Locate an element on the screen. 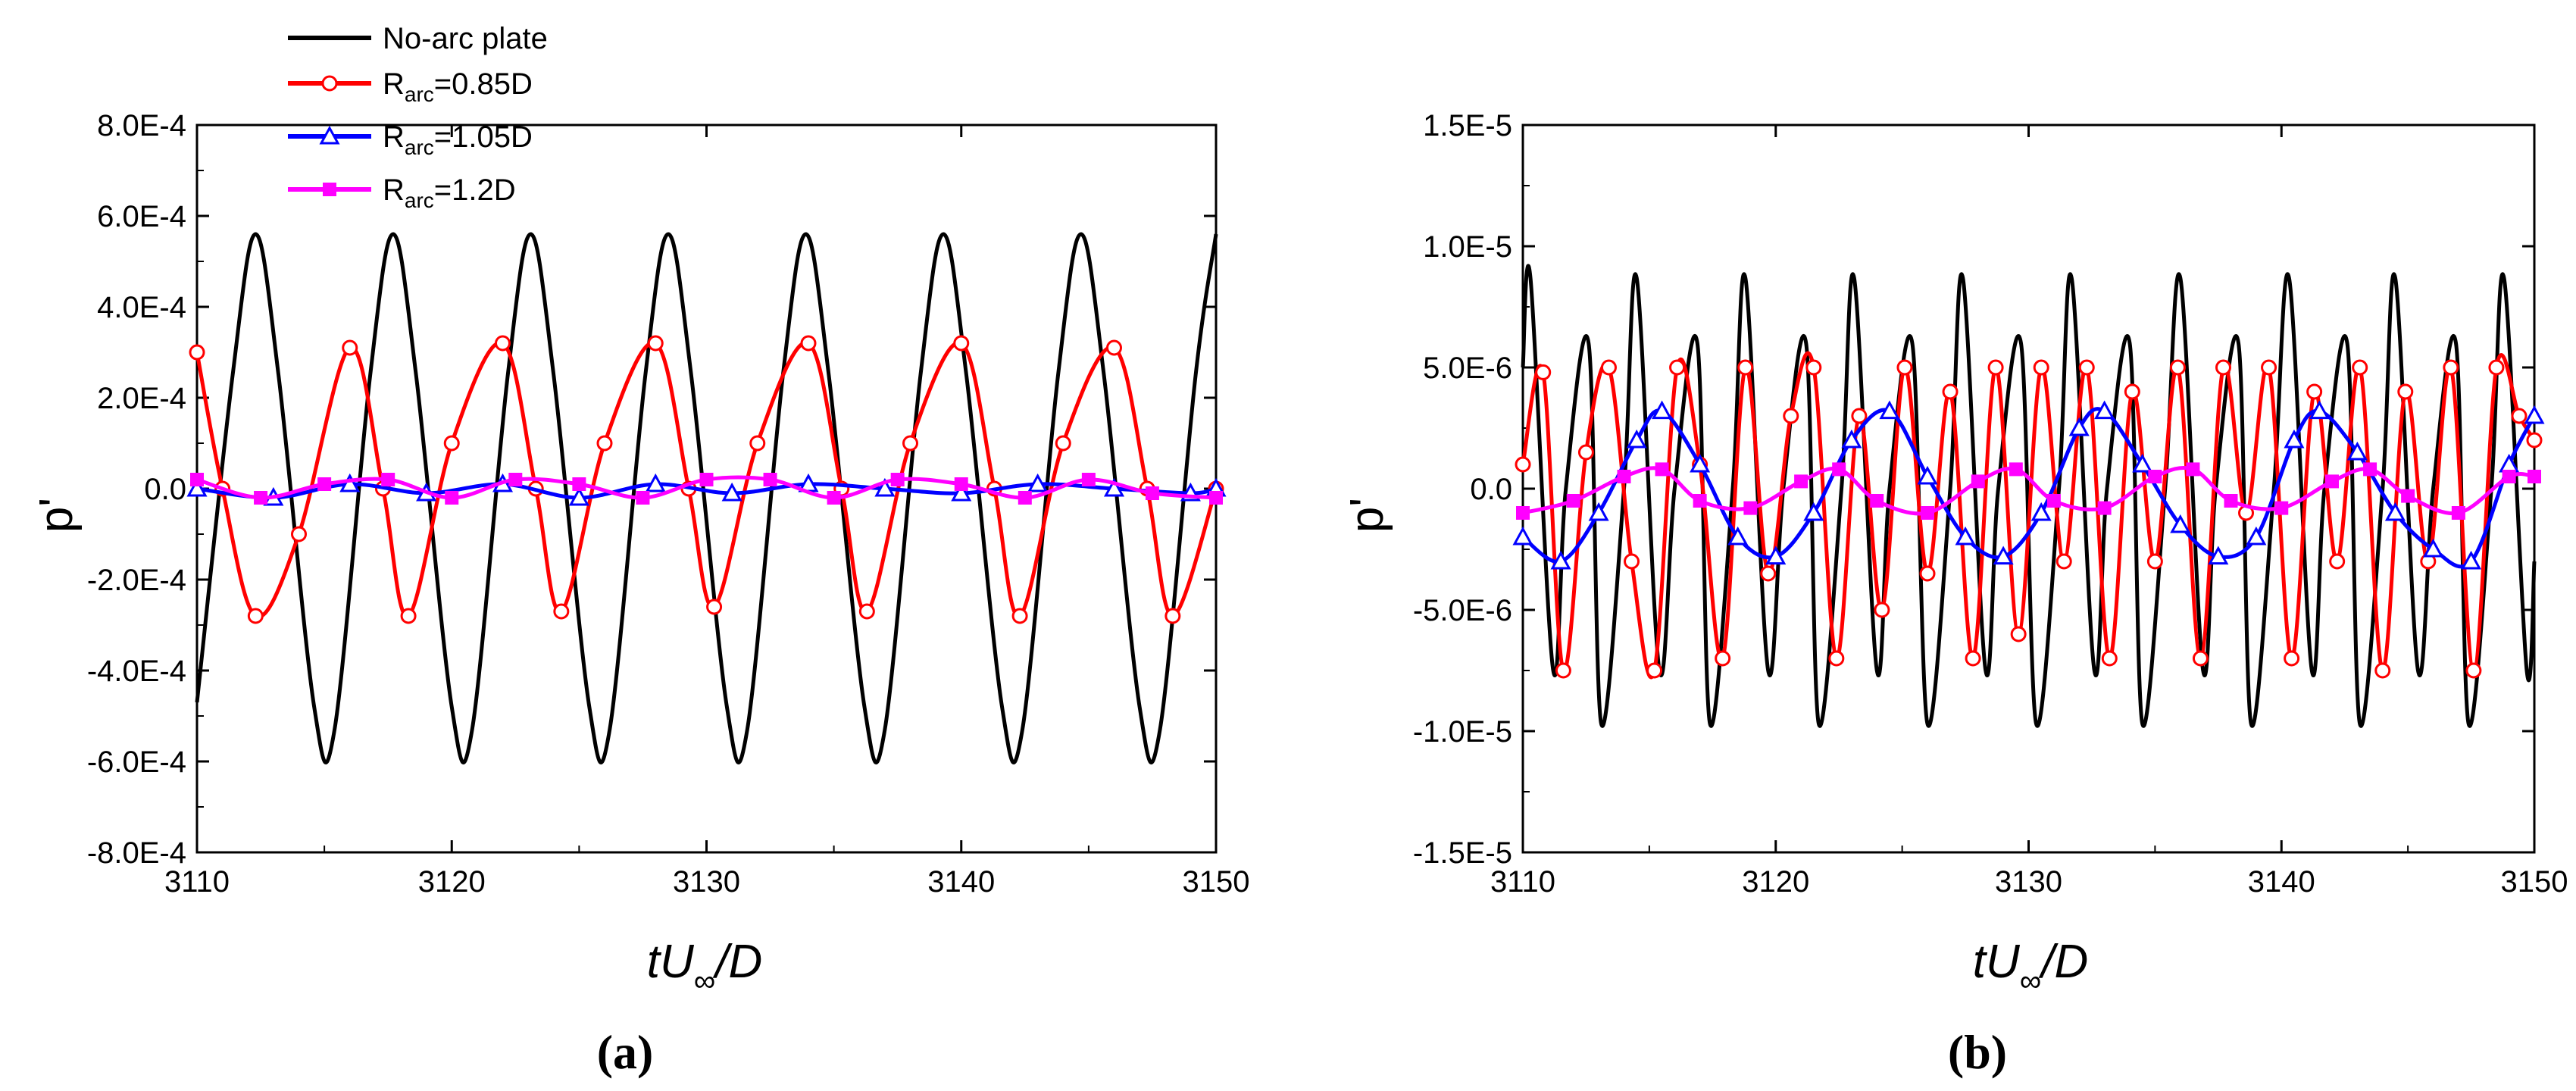 The height and width of the screenshot is (1091, 2576). panel-a-xlabel: tU∞/D is located at coordinates (705, 967).